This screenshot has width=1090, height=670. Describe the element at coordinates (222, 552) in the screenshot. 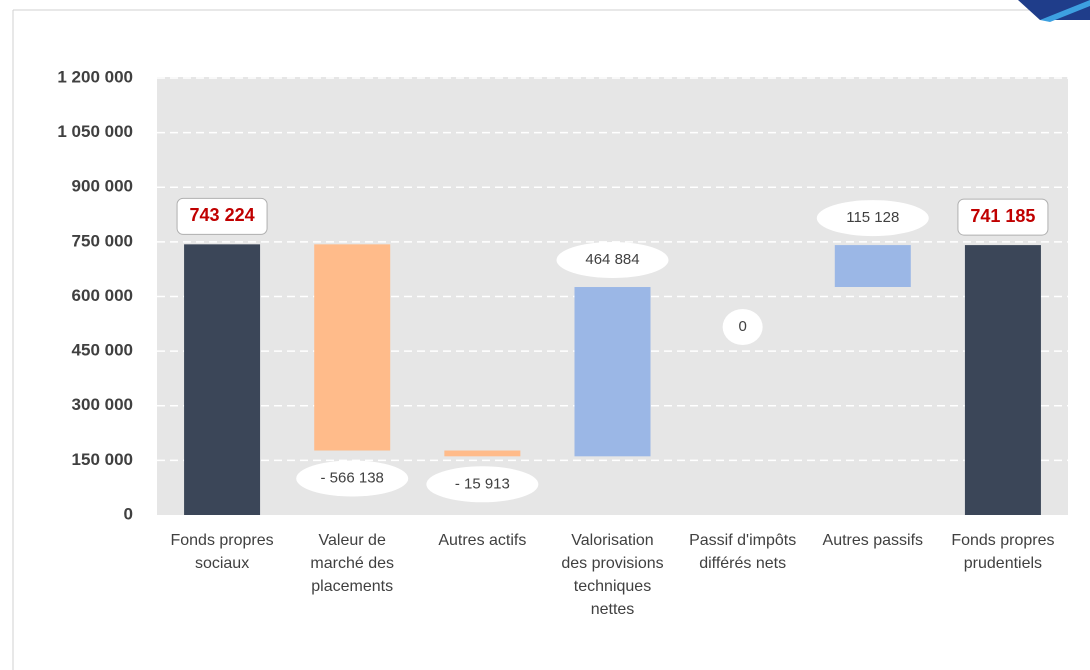

I see `x-tick-label: Fonds propres sociaux` at that location.